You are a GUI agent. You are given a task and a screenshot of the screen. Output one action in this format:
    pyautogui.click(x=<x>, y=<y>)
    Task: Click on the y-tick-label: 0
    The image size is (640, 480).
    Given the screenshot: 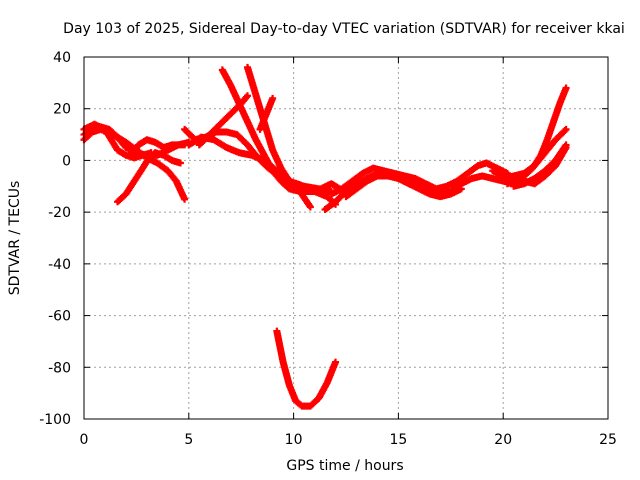 What is the action you would take?
    pyautogui.click(x=66, y=161)
    